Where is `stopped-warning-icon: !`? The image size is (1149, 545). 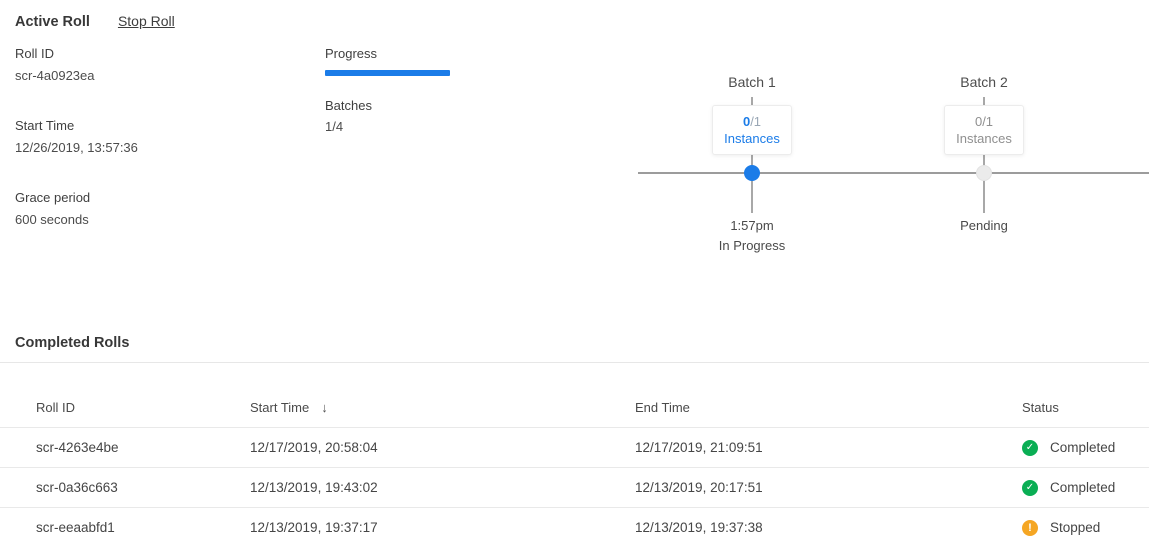 stopped-warning-icon: ! is located at coordinates (1030, 527).